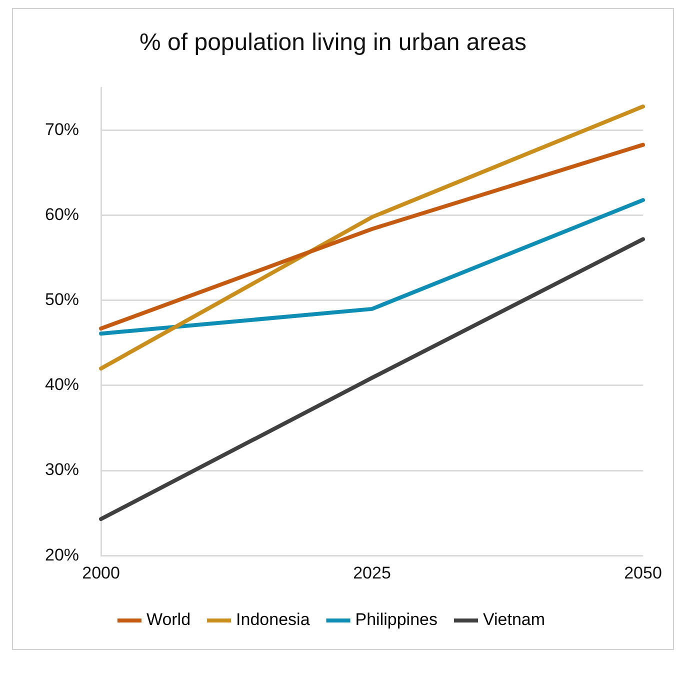 This screenshot has width=693, height=673. I want to click on legend-label: World, so click(168, 620).